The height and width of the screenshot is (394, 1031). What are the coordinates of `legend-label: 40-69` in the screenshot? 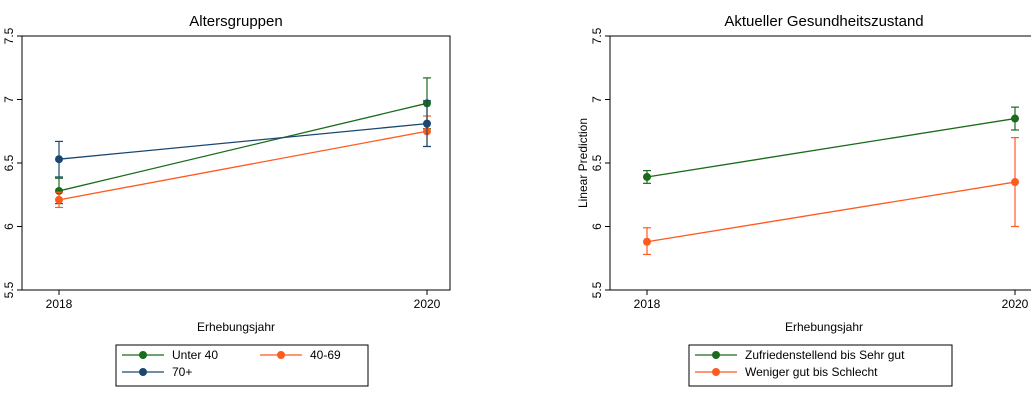 It's located at (325, 355).